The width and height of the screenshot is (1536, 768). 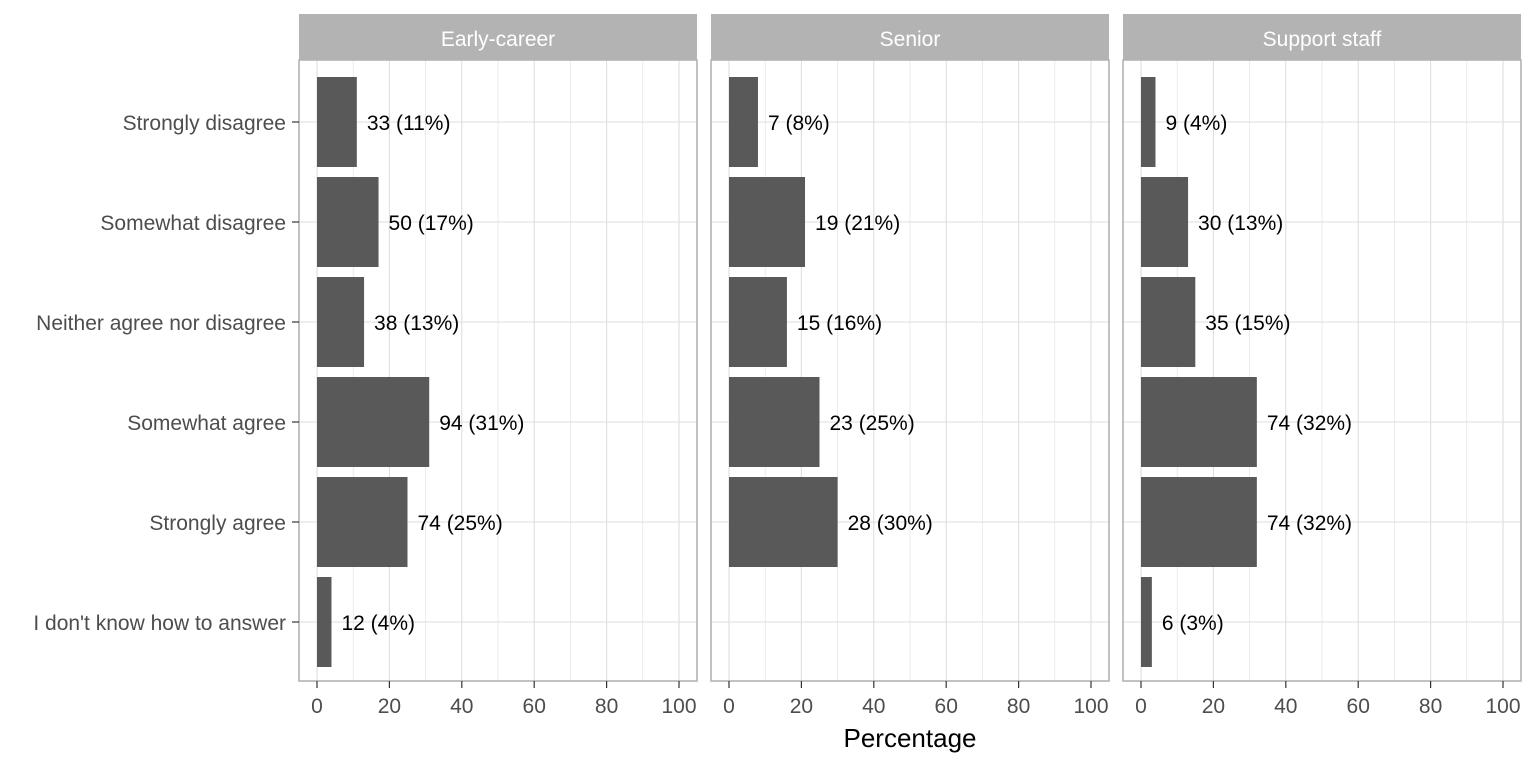 I want to click on x-axis-title: Percentage, so click(x=910, y=738).